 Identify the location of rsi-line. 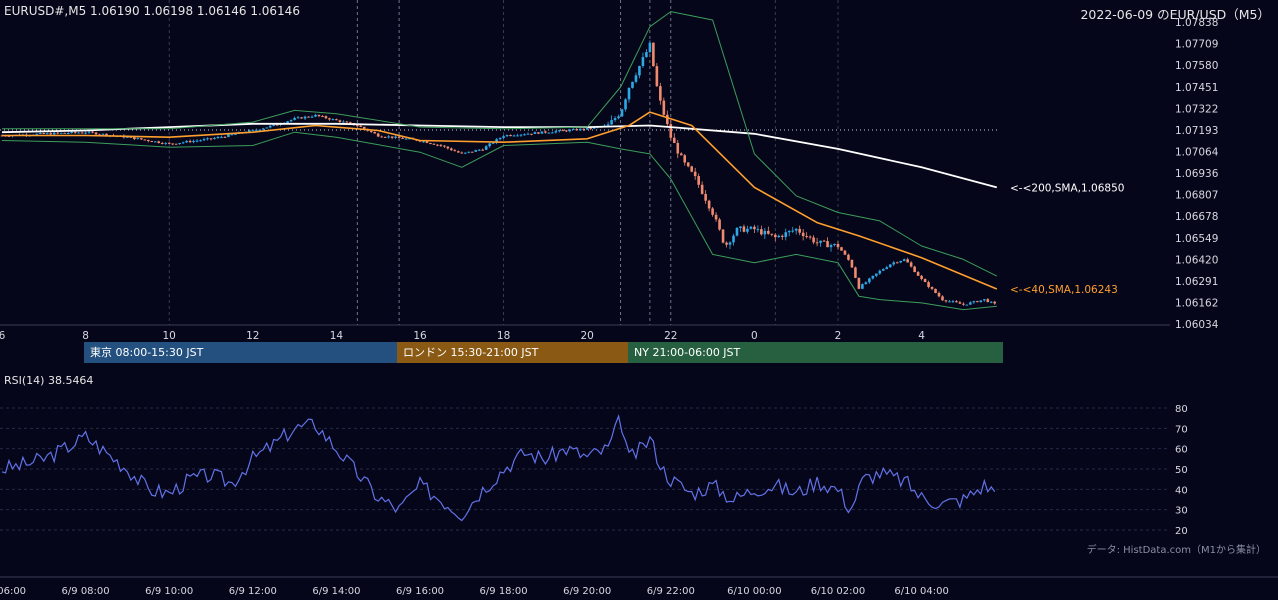
(498, 468).